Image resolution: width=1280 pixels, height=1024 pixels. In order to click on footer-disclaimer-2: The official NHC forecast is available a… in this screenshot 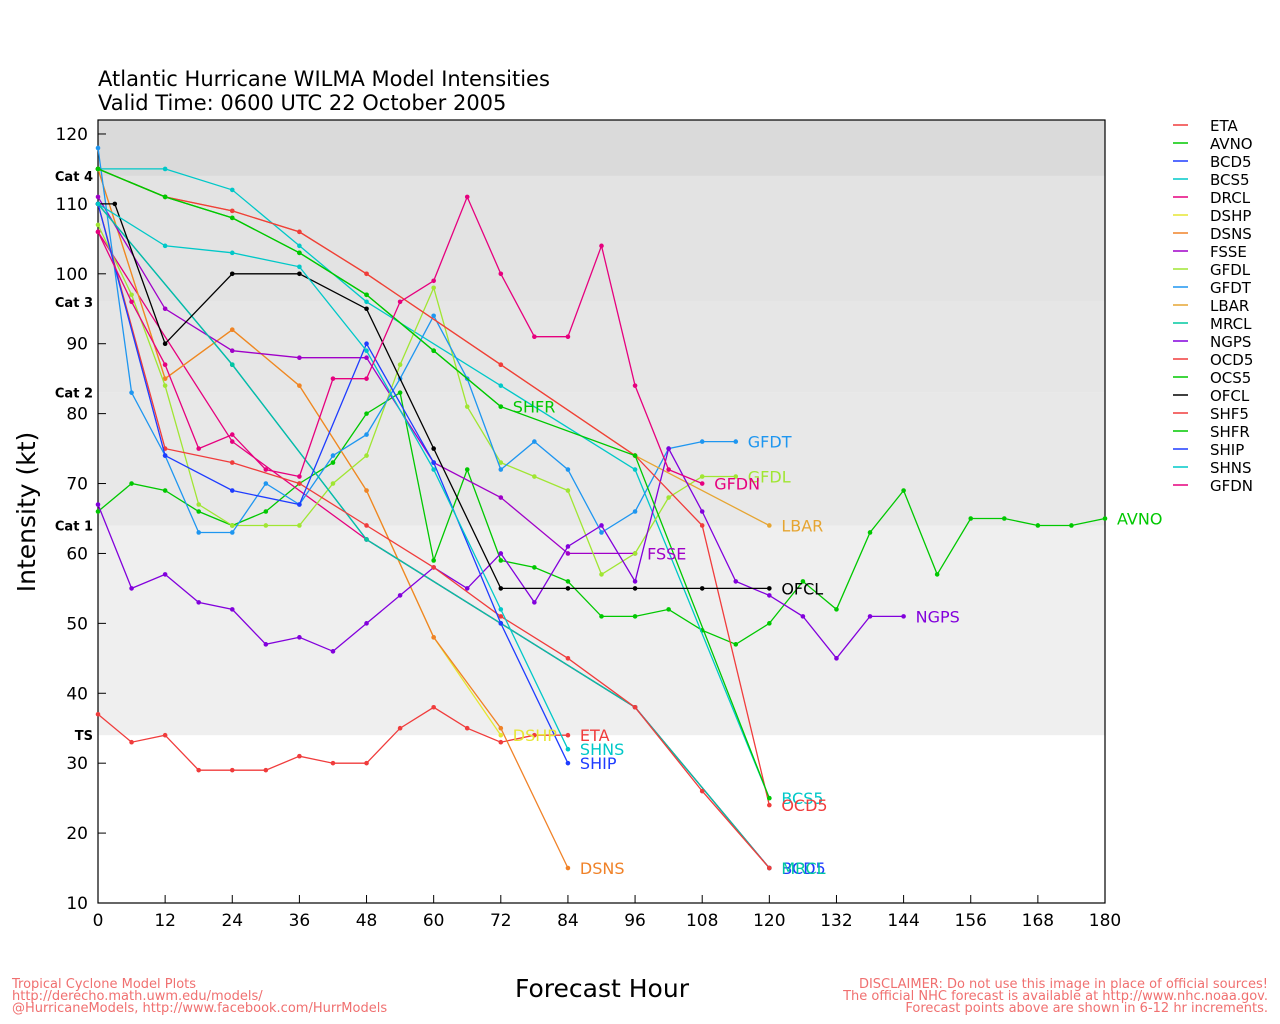, I will do `click(1055, 996)`.